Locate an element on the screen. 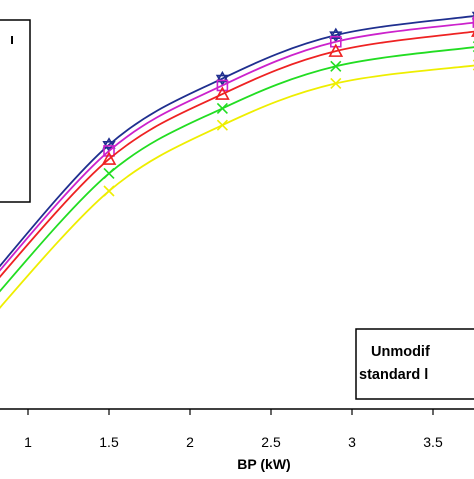 The width and height of the screenshot is (474, 479). x-axis-label: BP (kW) is located at coordinates (263, 464).